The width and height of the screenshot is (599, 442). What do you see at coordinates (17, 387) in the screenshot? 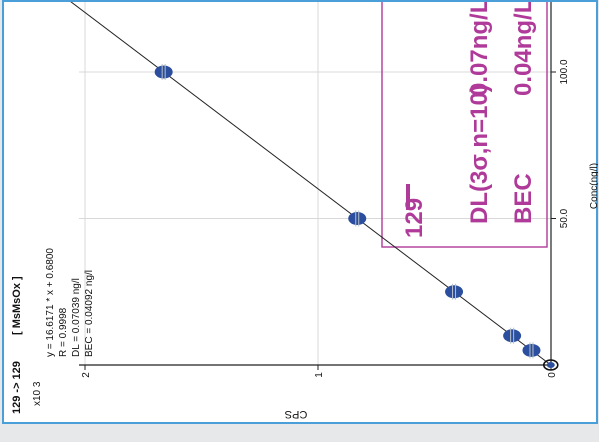
I see `transition-label: 129 -> 129` at bounding box center [17, 387].